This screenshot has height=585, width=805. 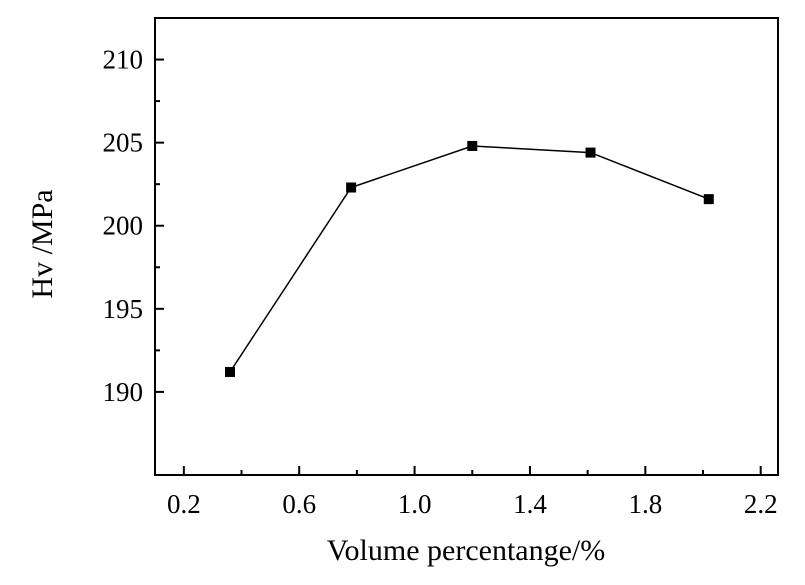 I want to click on x-tick-label: 1.8, so click(x=645, y=504).